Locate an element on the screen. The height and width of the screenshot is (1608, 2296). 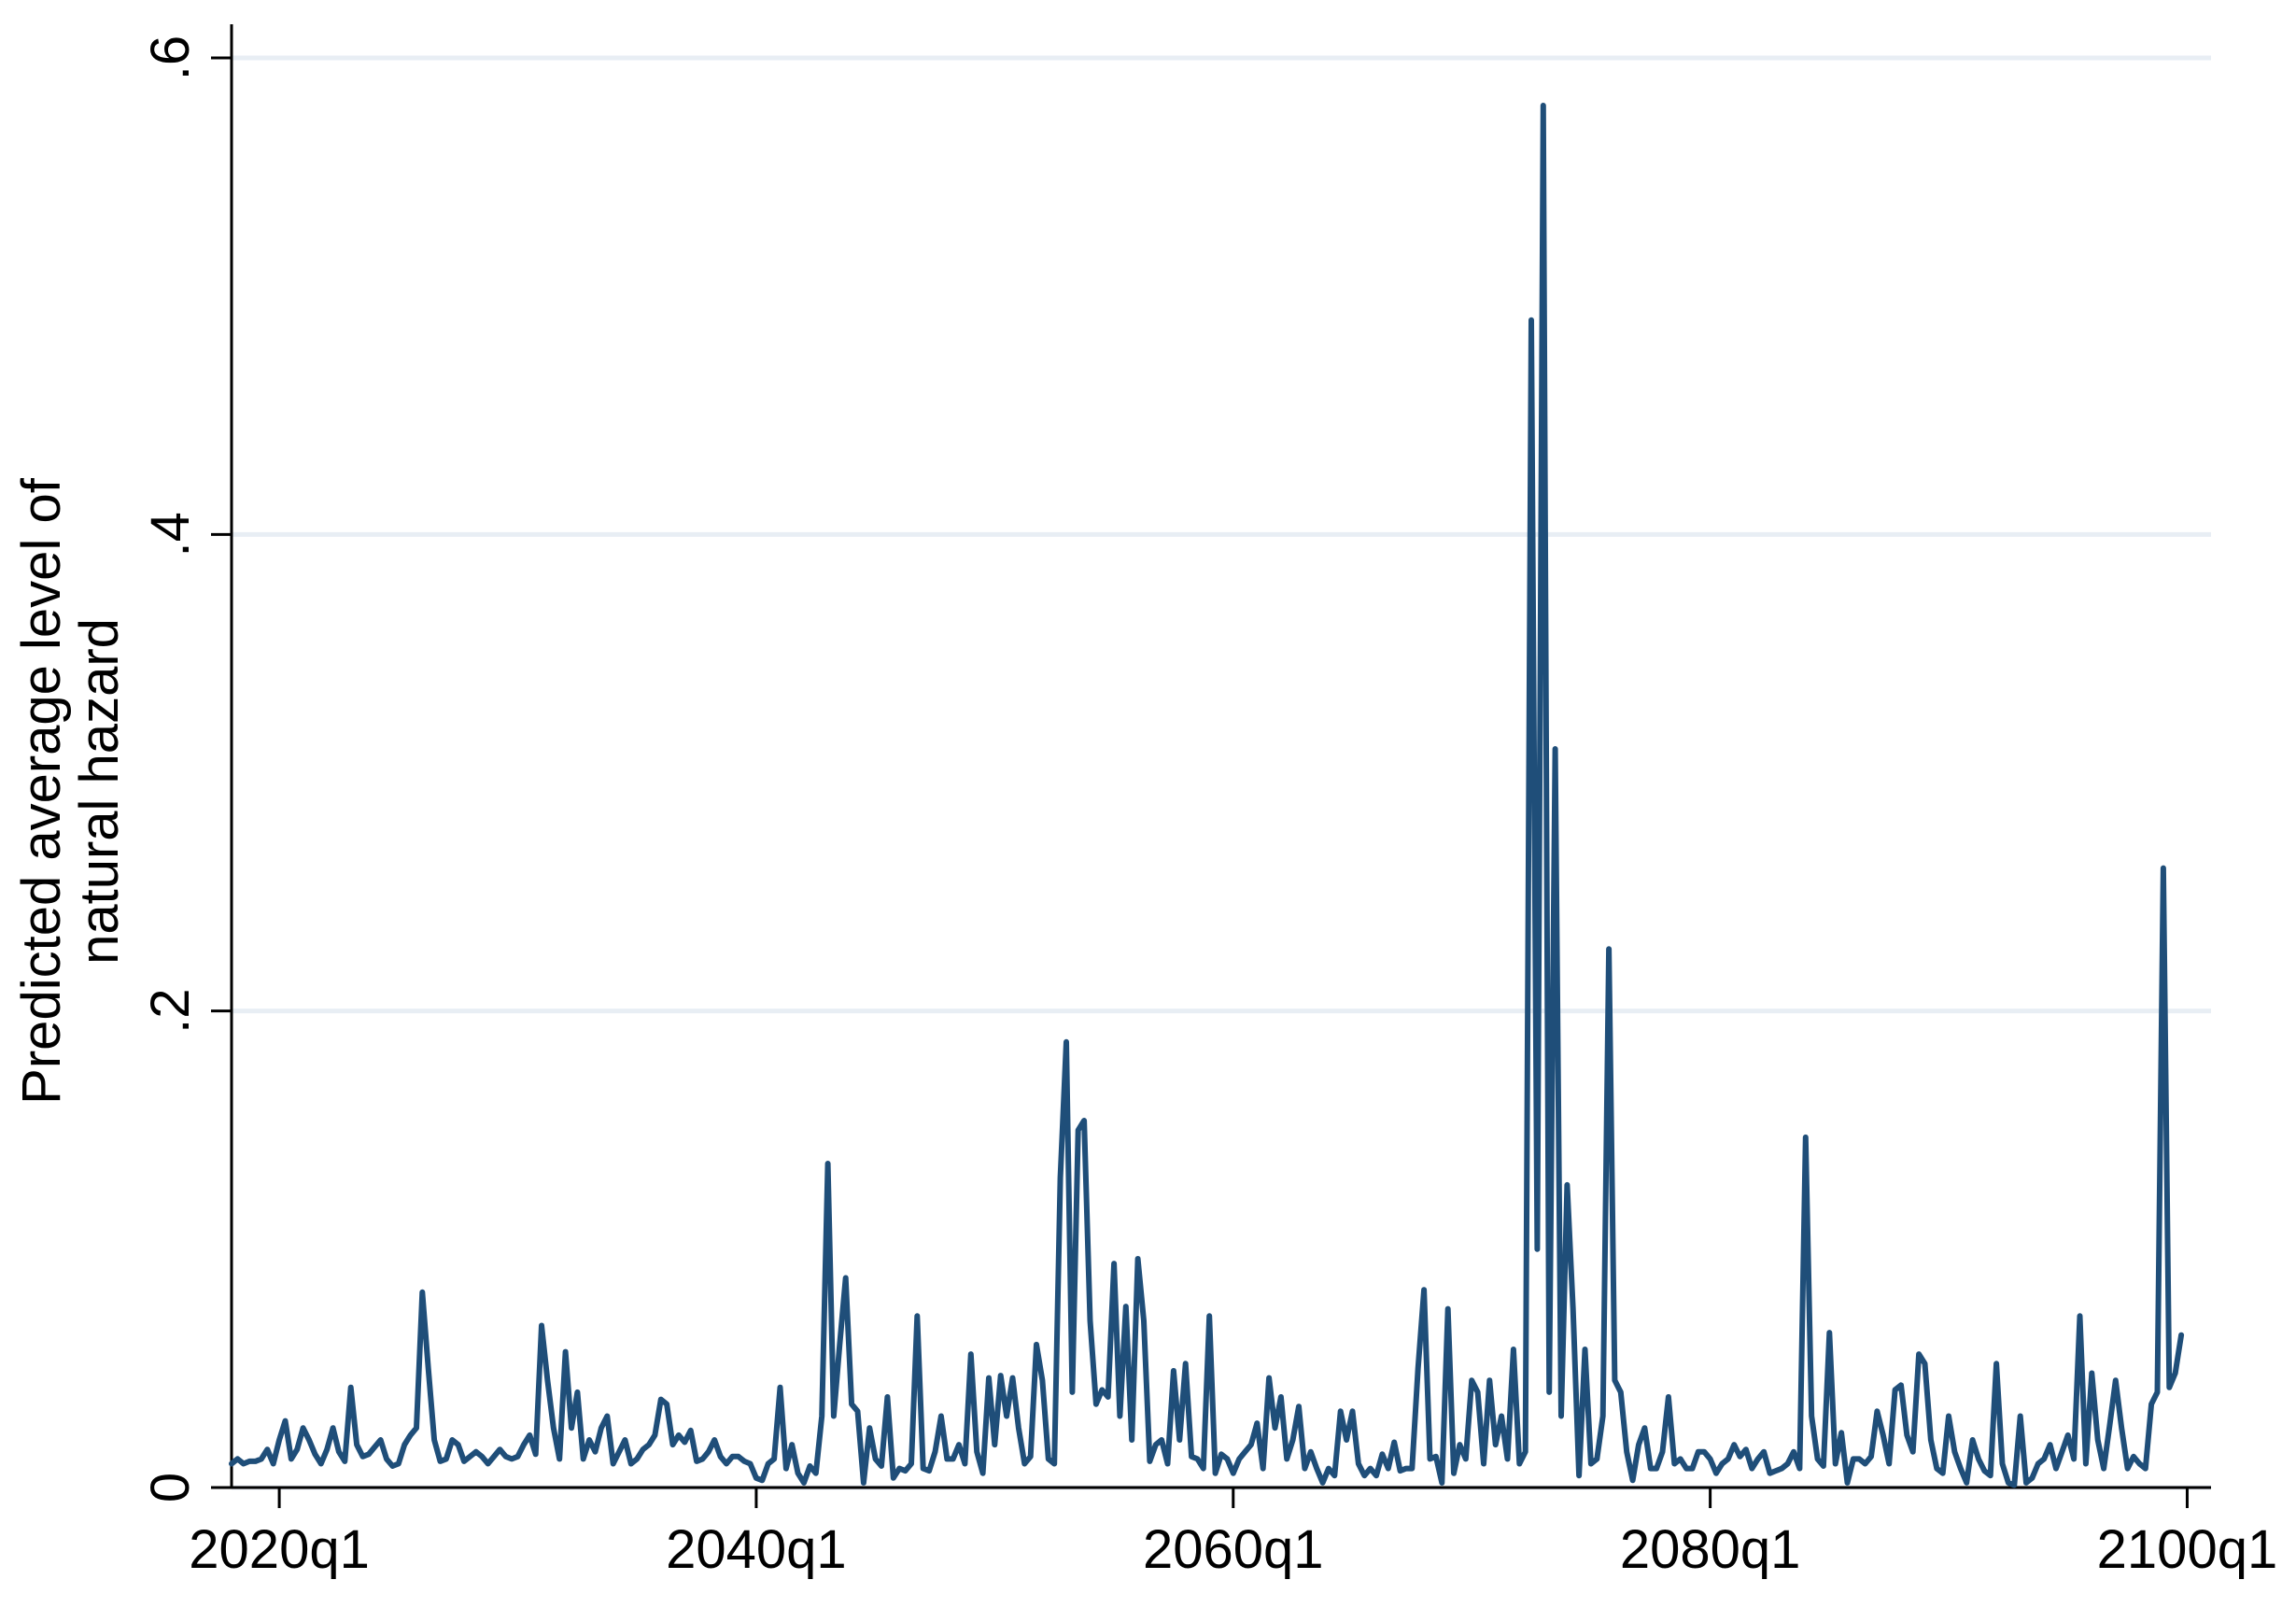
y-axis-title-line: natural hazard is located at coordinates (100, 791).